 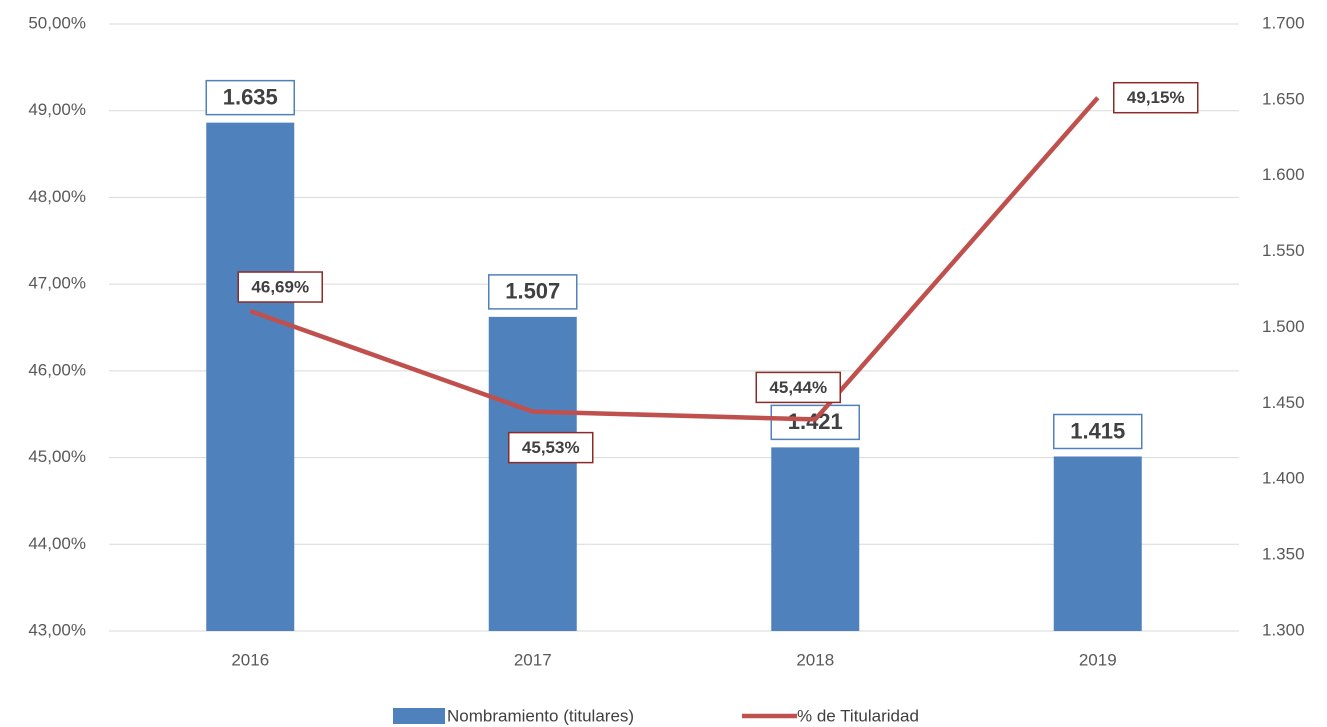 I want to click on y-tick-label: 50,00%, so click(x=57, y=22).